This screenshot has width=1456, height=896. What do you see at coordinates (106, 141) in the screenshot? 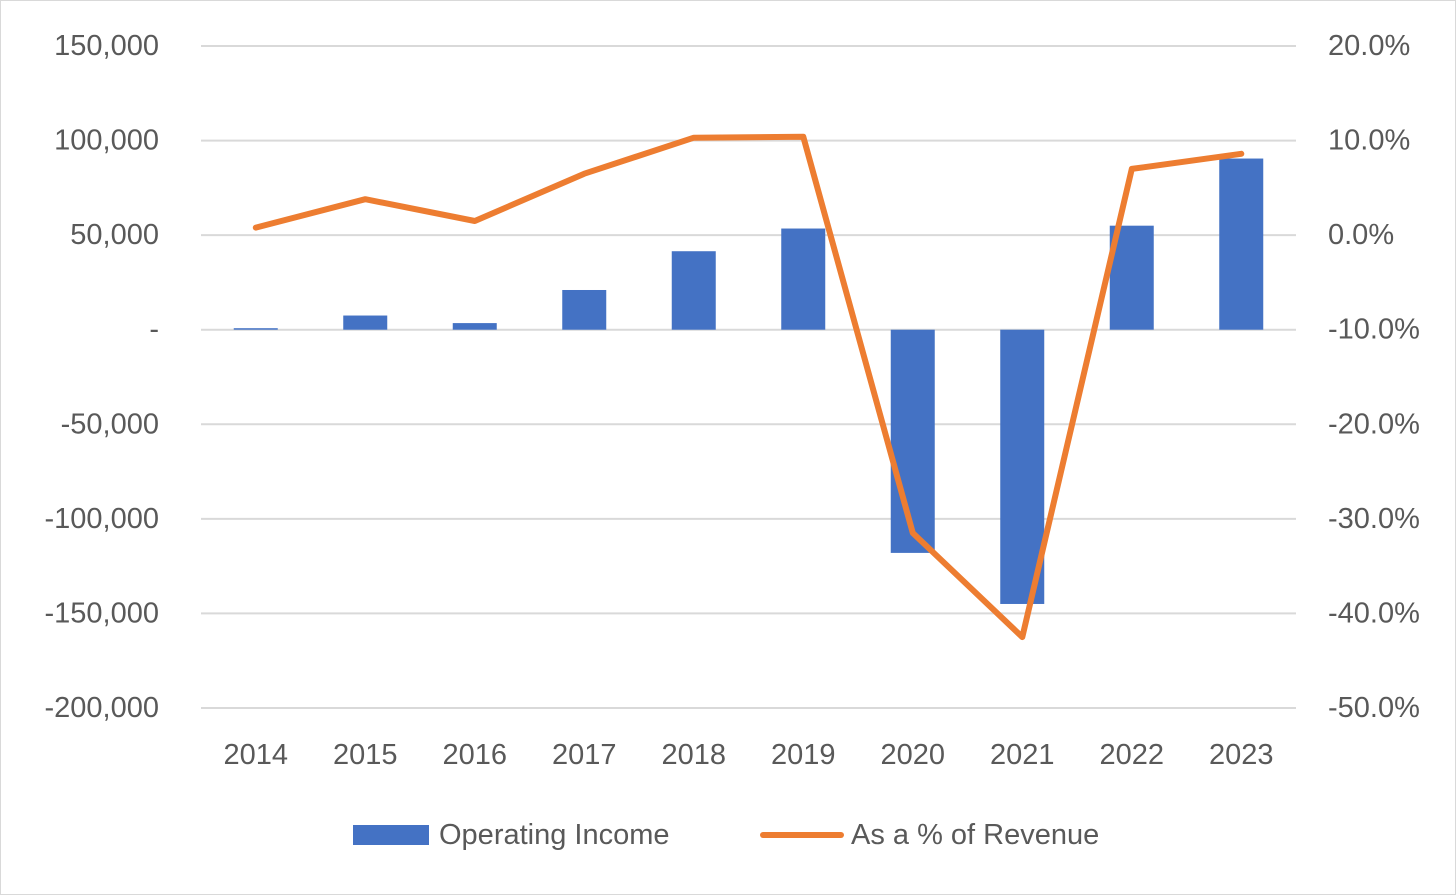
I see `left-axis-tick-label: 100,000` at bounding box center [106, 141].